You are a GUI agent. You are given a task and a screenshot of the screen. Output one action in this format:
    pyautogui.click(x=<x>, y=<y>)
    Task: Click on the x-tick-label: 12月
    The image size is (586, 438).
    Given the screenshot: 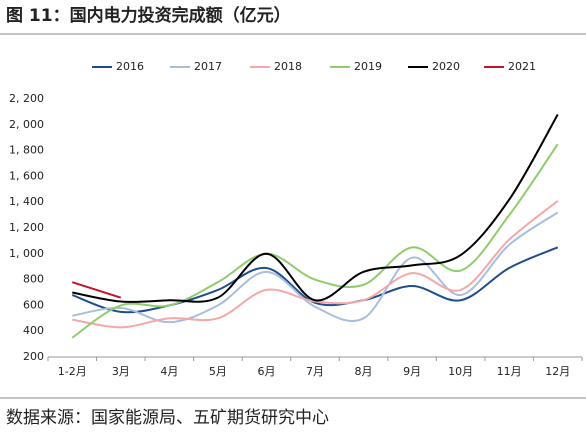 What is the action you would take?
    pyautogui.click(x=557, y=371)
    